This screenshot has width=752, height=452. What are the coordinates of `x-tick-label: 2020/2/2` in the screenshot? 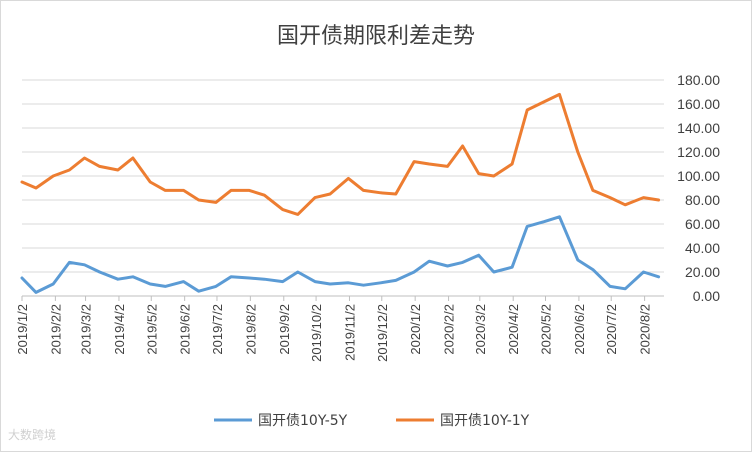 It's located at (449, 329).